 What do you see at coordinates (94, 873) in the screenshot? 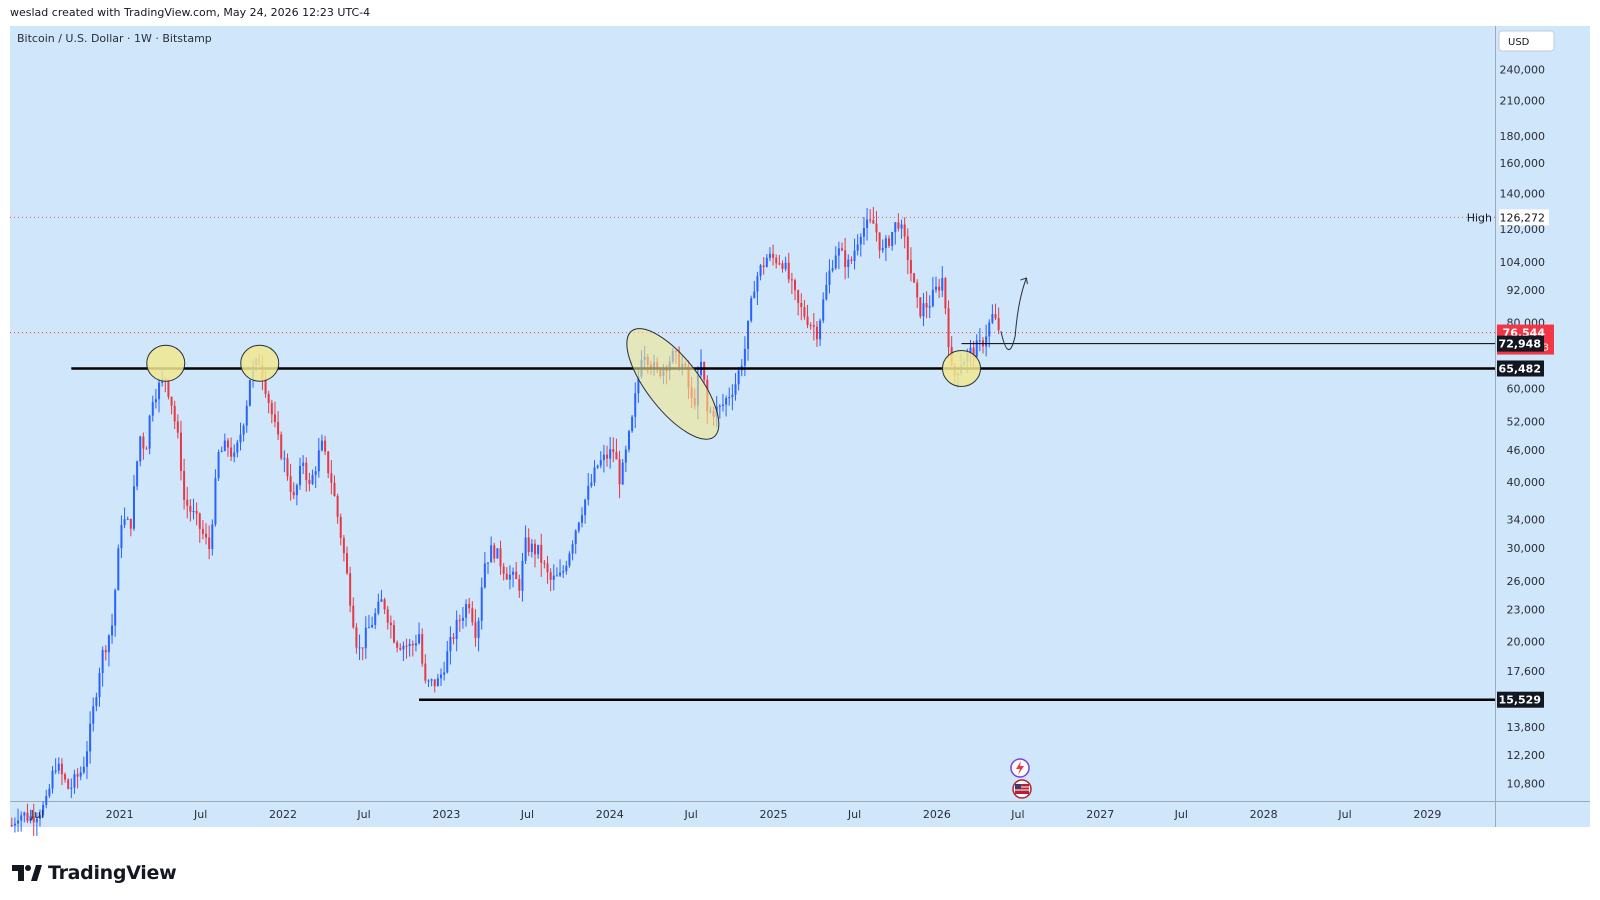
I see `tradingview-logo: TradingView` at bounding box center [94, 873].